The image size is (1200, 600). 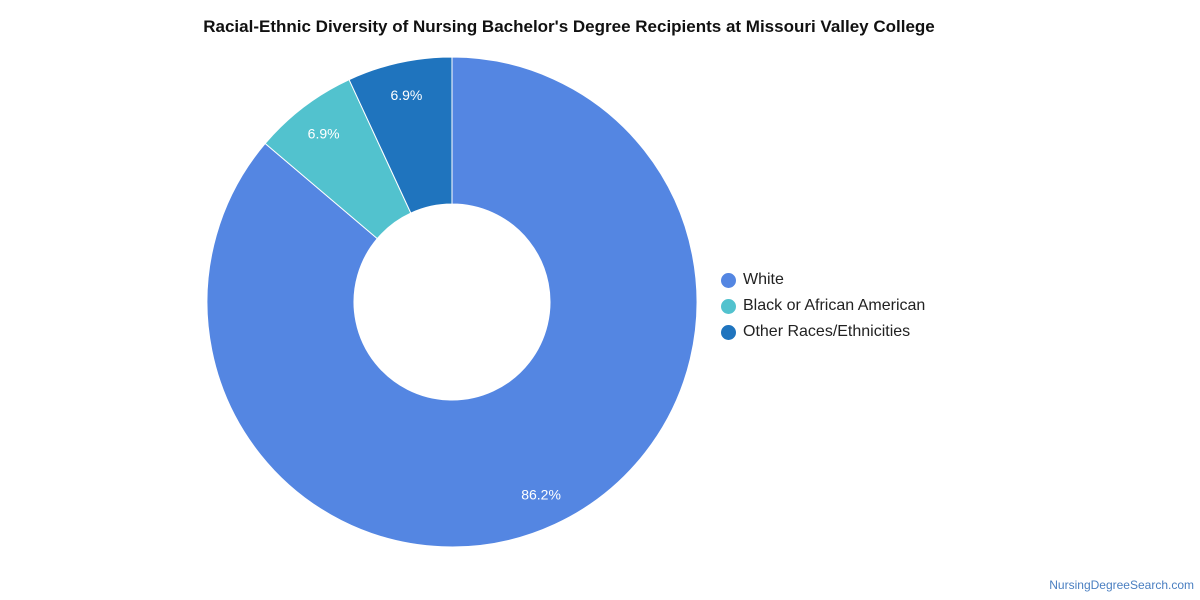 What do you see at coordinates (728, 280) in the screenshot?
I see `legend-swatch-white` at bounding box center [728, 280].